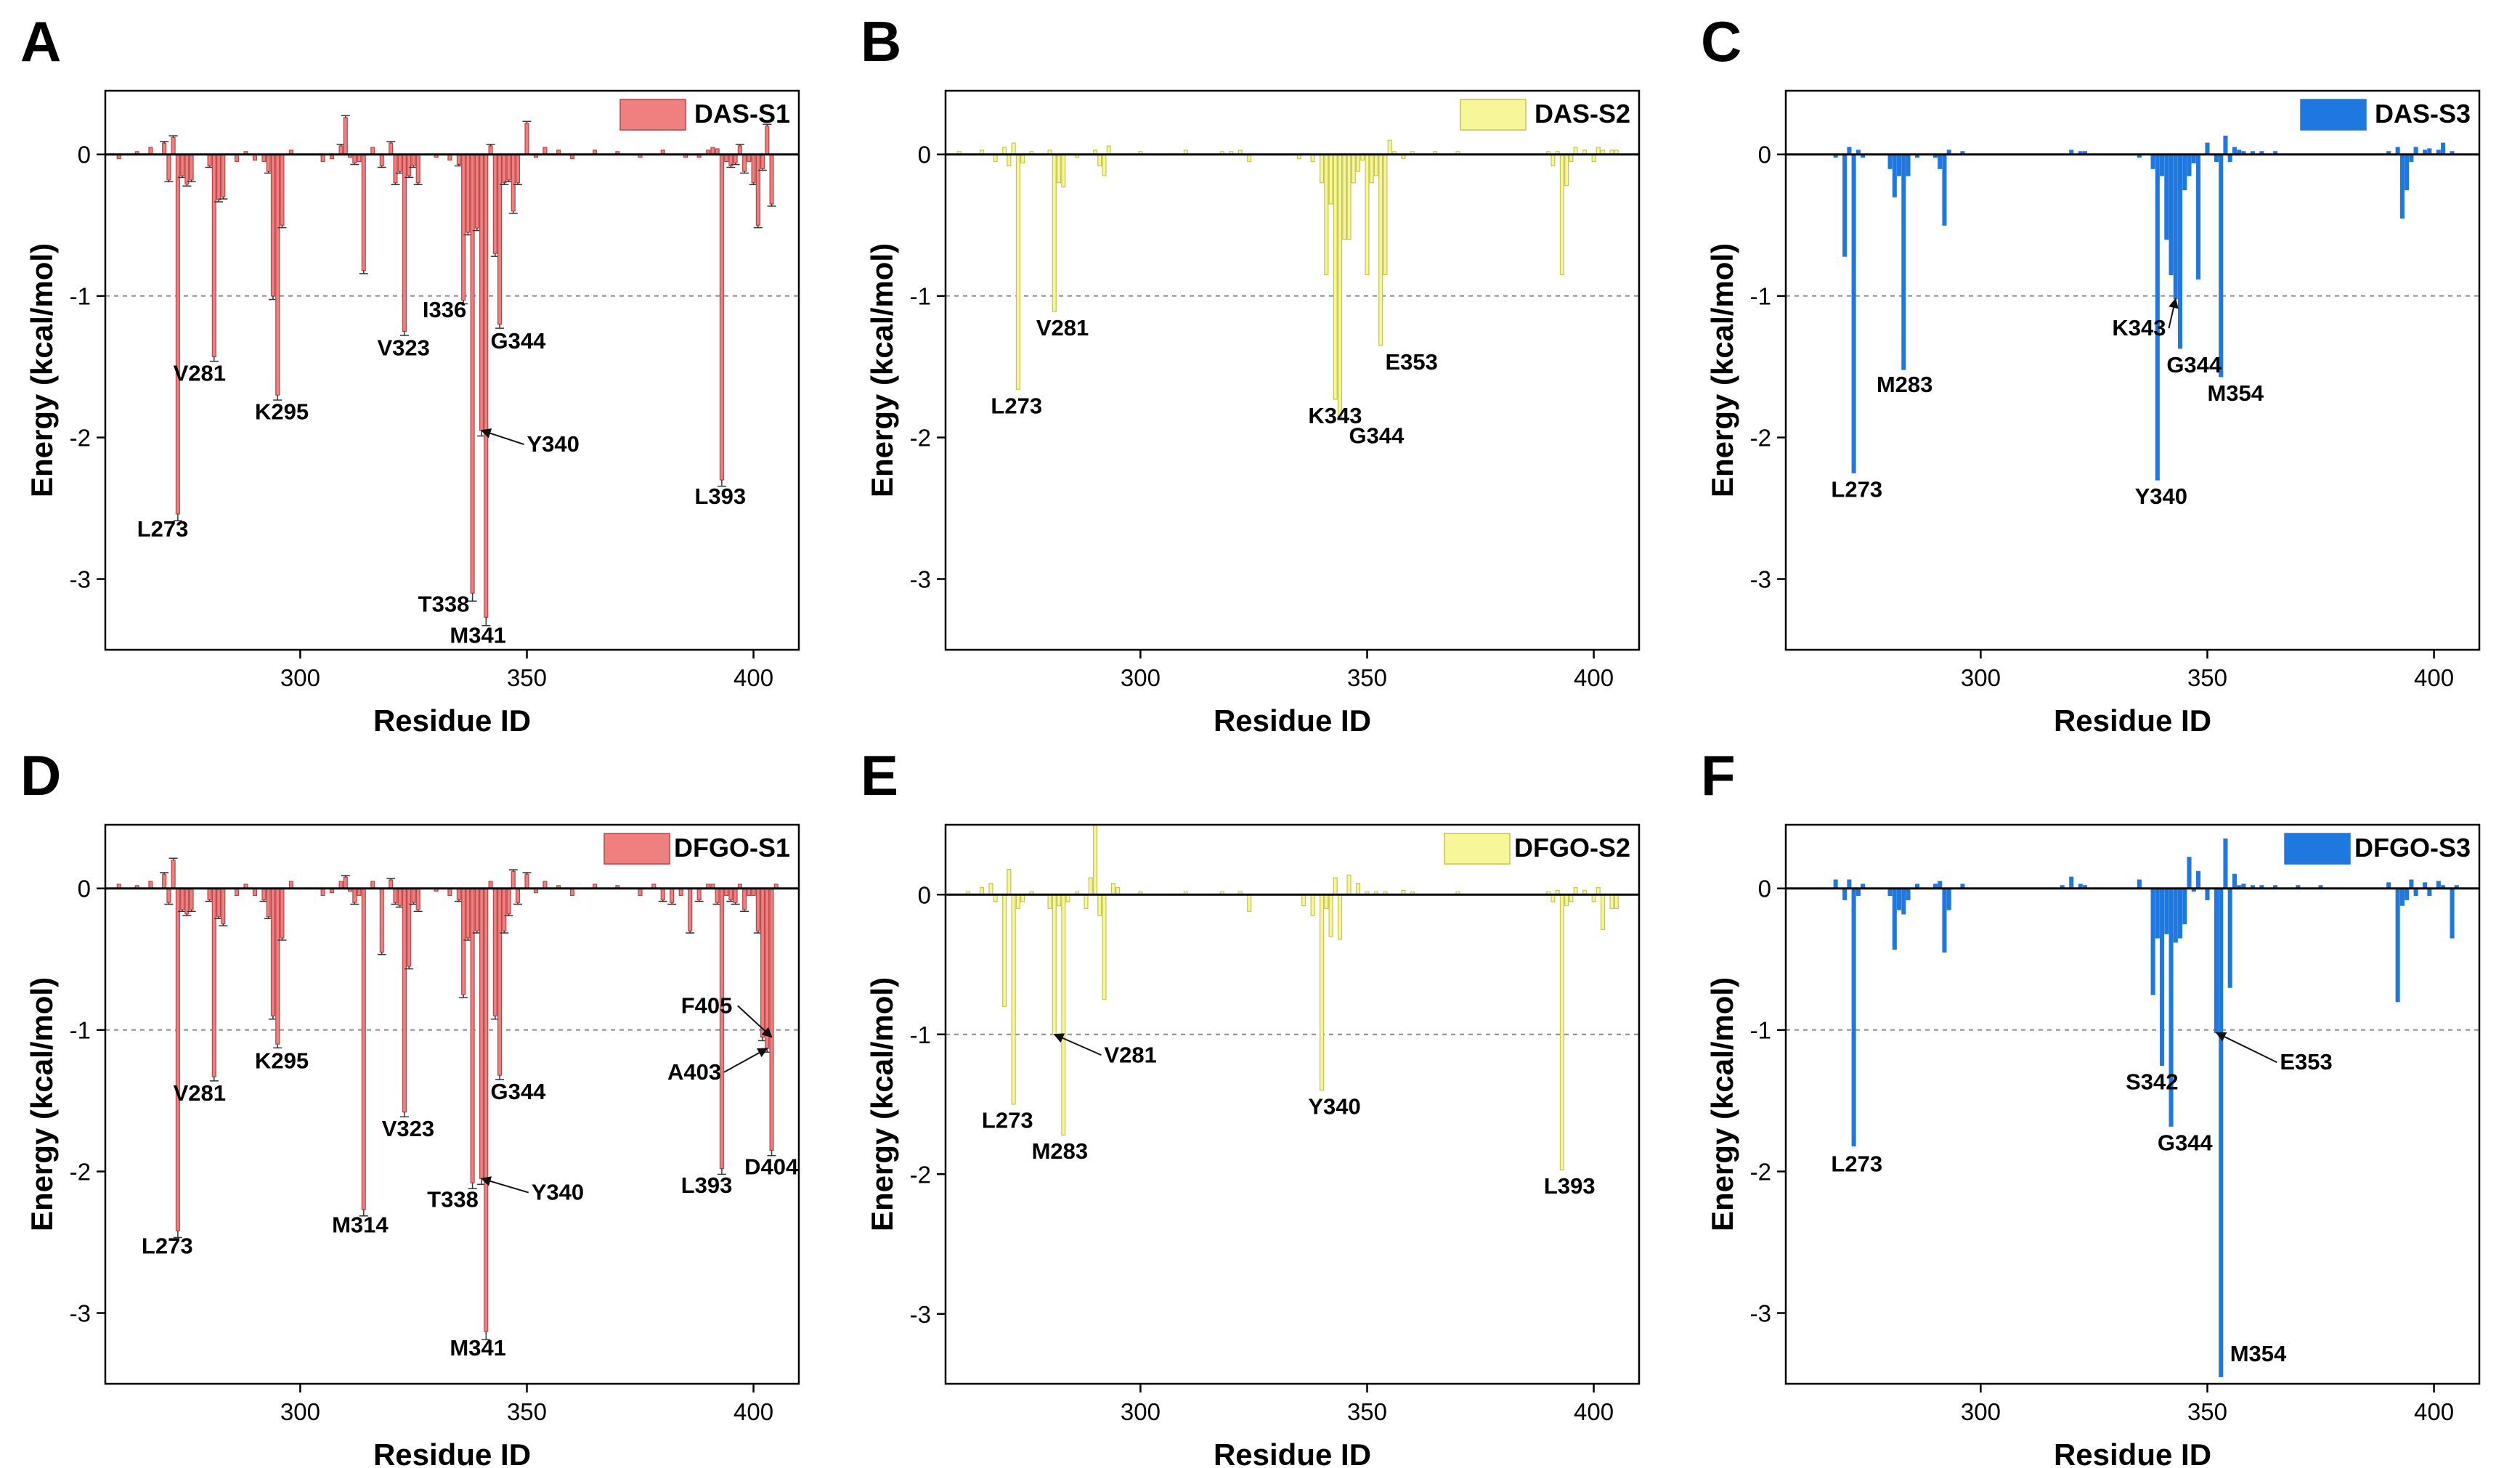 The width and height of the screenshot is (2520, 1468). I want to click on y-tick-label: -2, so click(1760, 1172).